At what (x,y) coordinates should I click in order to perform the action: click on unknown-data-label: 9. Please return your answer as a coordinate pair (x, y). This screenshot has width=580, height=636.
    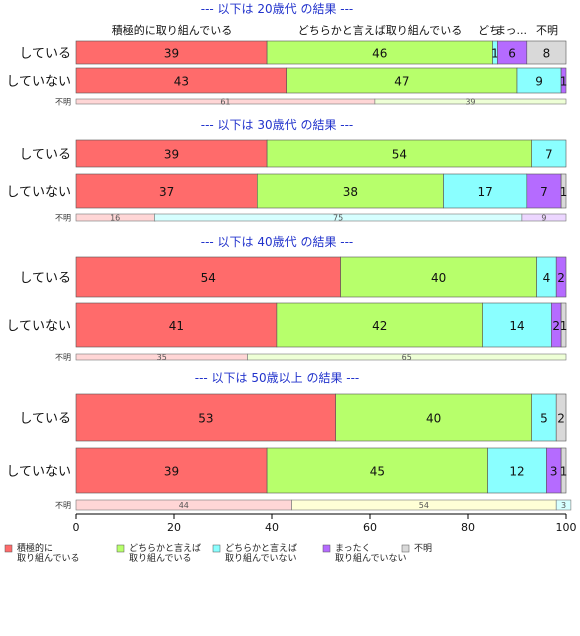
    Looking at the image, I should click on (543, 218).